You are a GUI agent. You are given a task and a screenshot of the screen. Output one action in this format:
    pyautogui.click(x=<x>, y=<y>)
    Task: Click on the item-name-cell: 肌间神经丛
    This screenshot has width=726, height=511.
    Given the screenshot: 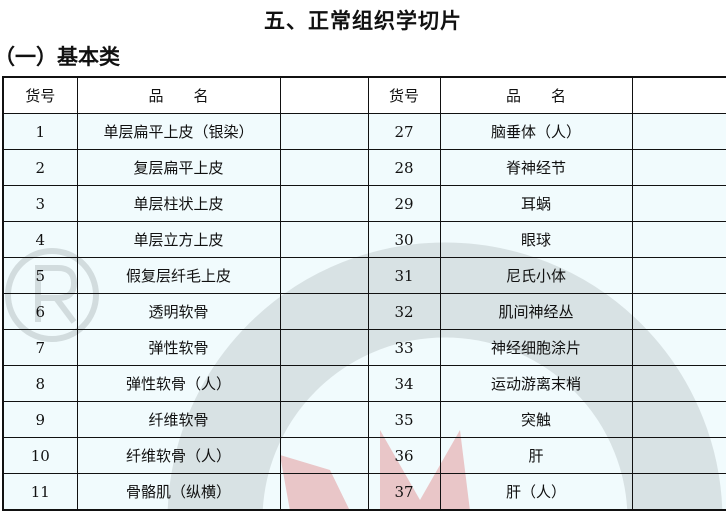 What is the action you would take?
    pyautogui.click(x=536, y=311)
    